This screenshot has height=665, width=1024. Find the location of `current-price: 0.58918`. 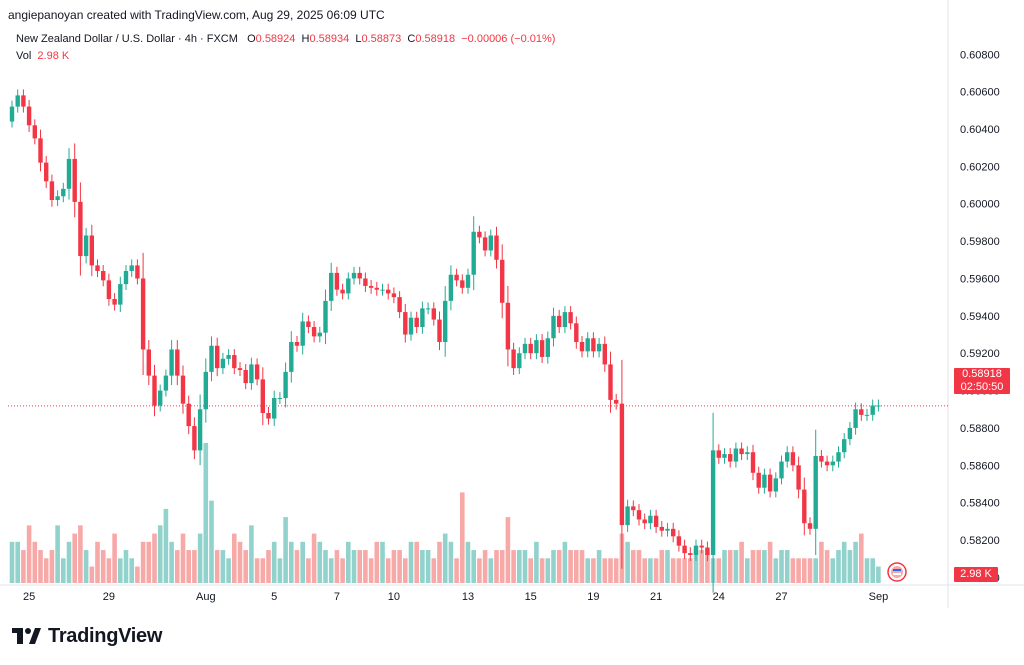

current-price: 0.58918 is located at coordinates (982, 374).